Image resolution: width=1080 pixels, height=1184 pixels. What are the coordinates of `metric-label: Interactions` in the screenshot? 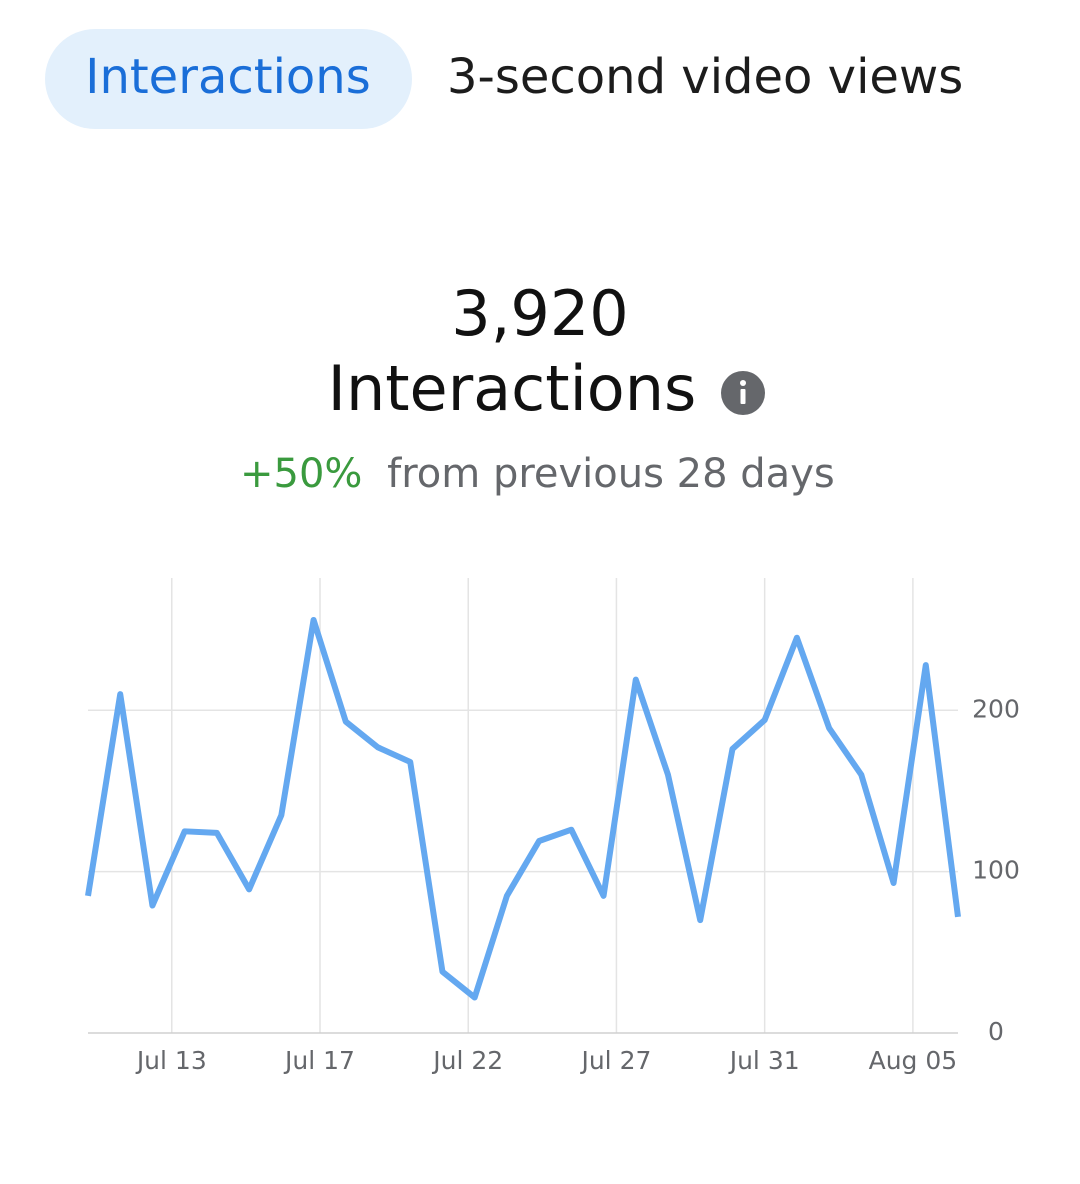 It's located at (512, 388).